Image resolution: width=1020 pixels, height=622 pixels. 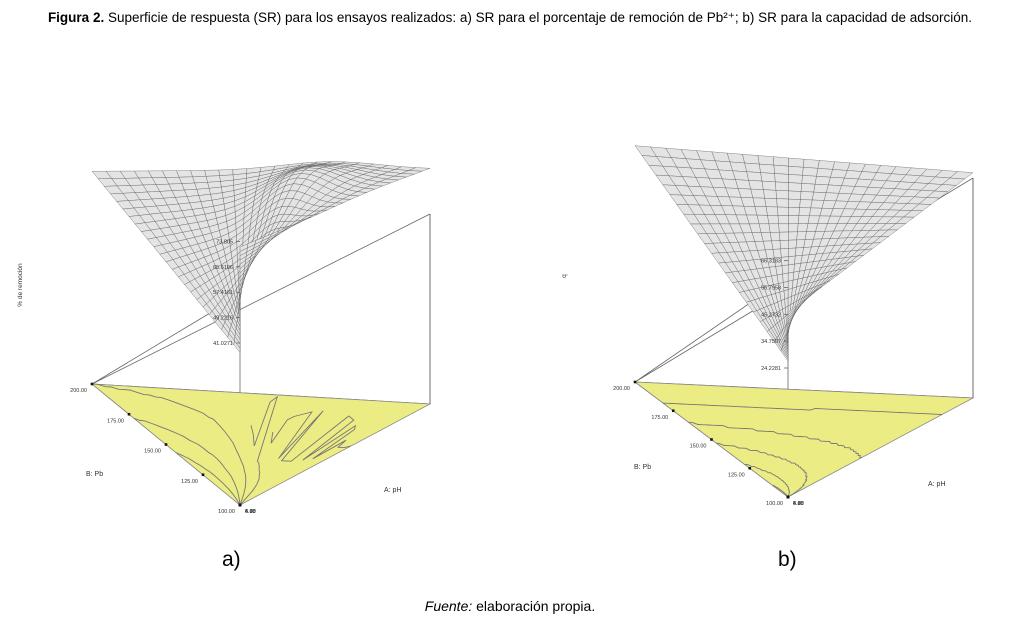 What do you see at coordinates (642, 467) in the screenshot?
I see `y-axis-label: B: Pb` at bounding box center [642, 467].